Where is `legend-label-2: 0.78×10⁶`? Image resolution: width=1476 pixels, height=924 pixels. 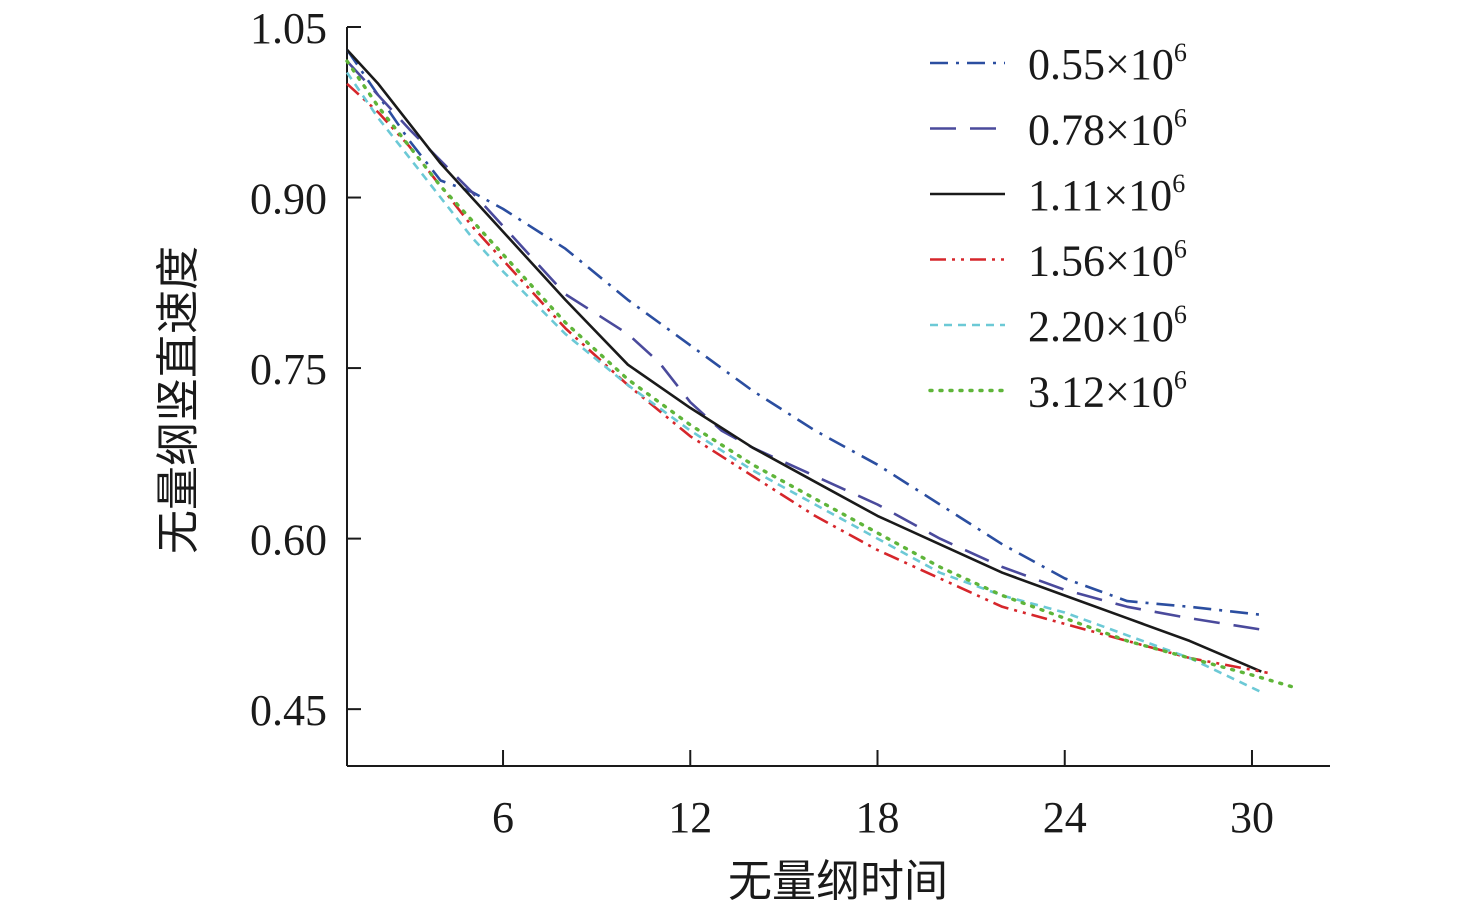
legend-label-2: 0.78×10⁶ is located at coordinates (1107, 129).